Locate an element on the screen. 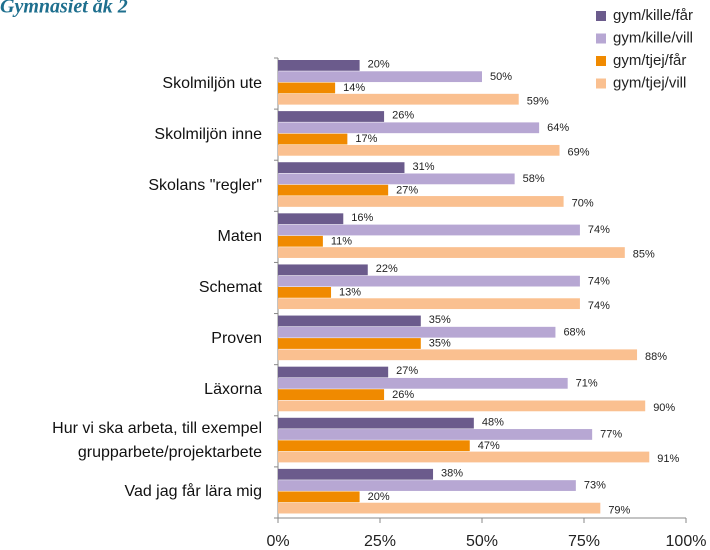  data-label: 91% is located at coordinates (668, 459).